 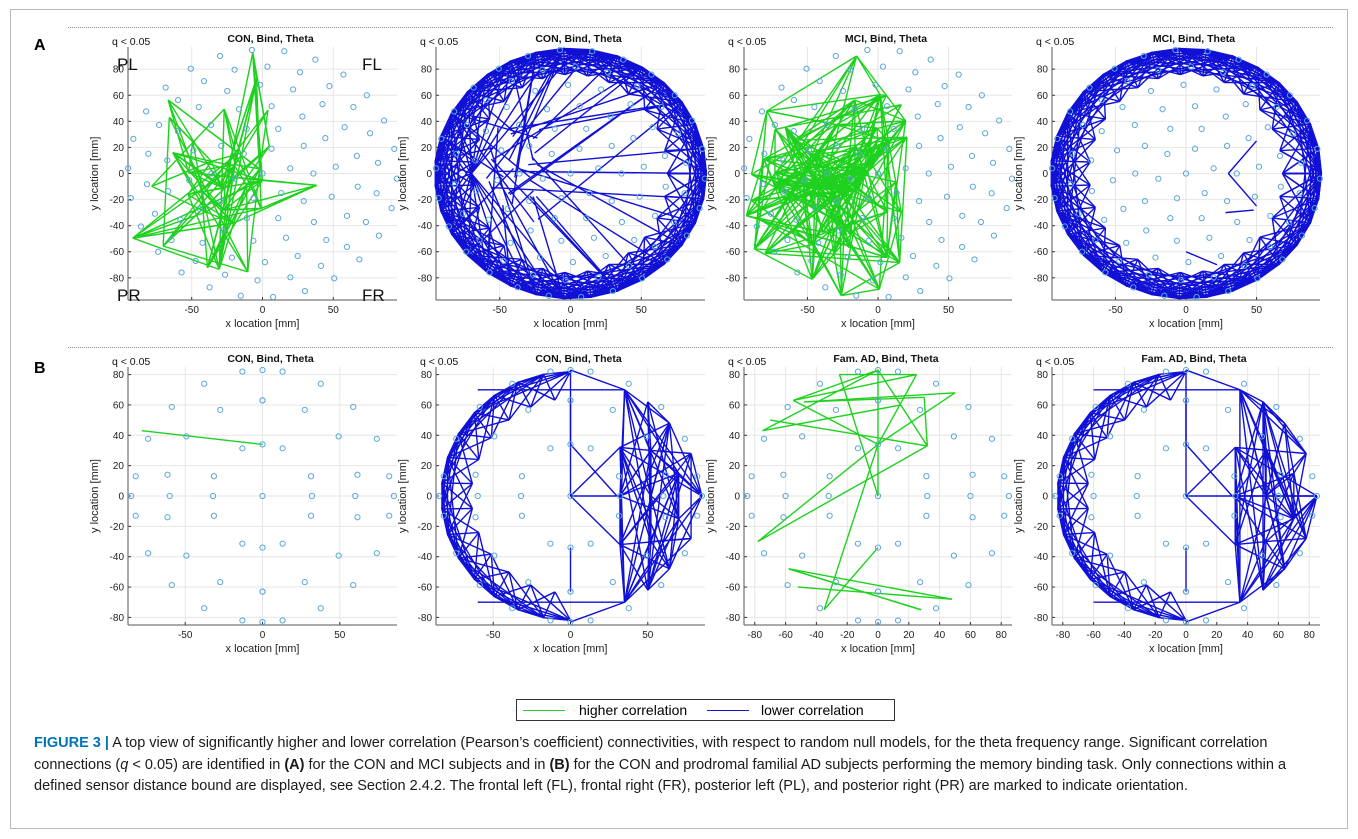 I want to click on x-tick-label: 40, so click(x=1248, y=635).